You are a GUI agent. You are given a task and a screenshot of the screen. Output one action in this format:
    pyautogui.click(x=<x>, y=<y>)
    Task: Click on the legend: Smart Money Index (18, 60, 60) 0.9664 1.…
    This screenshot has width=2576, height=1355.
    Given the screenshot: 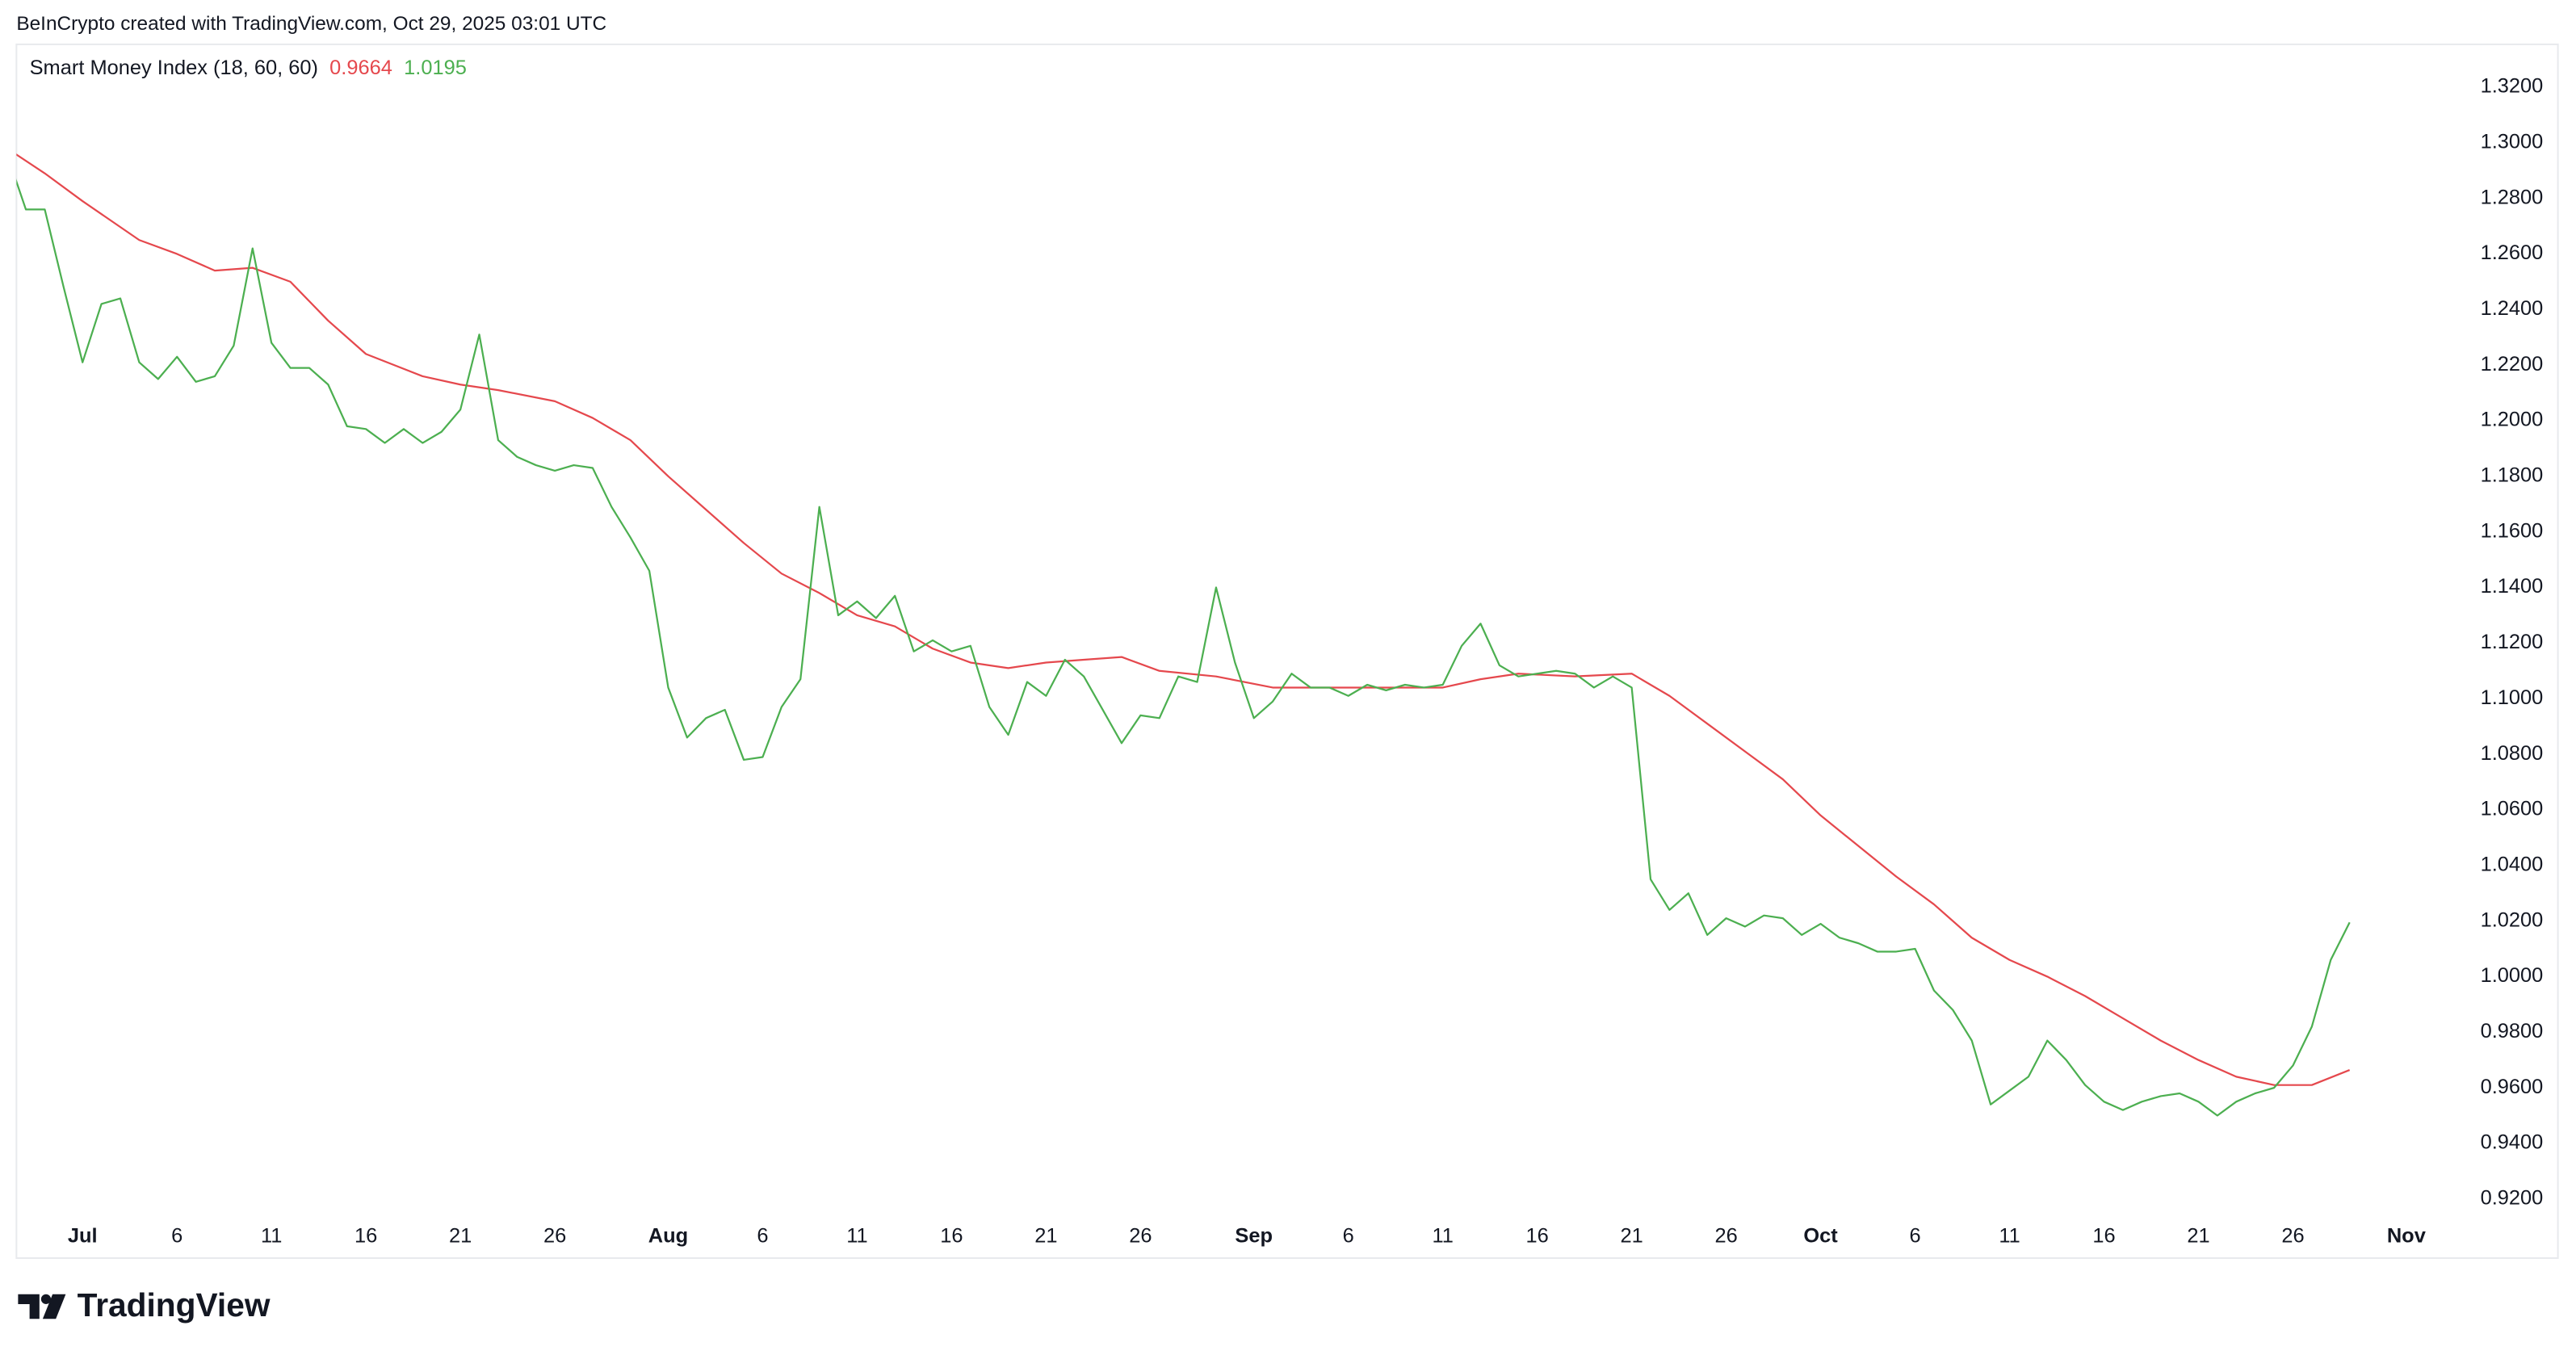 What is the action you would take?
    pyautogui.click(x=248, y=68)
    